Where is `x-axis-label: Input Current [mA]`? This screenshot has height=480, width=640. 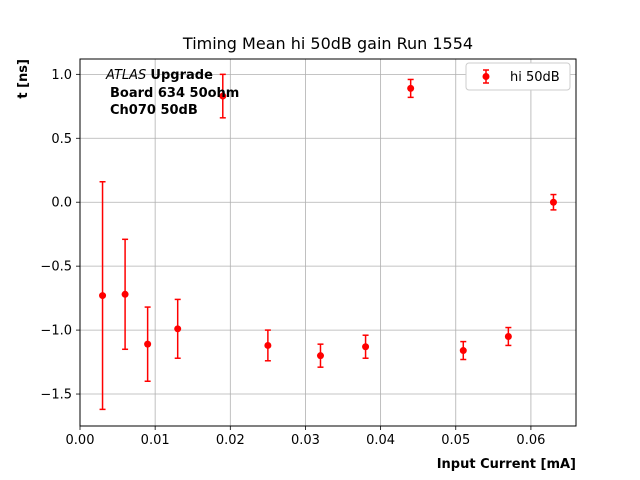
x-axis-label: Input Current [mA] is located at coordinates (506, 464).